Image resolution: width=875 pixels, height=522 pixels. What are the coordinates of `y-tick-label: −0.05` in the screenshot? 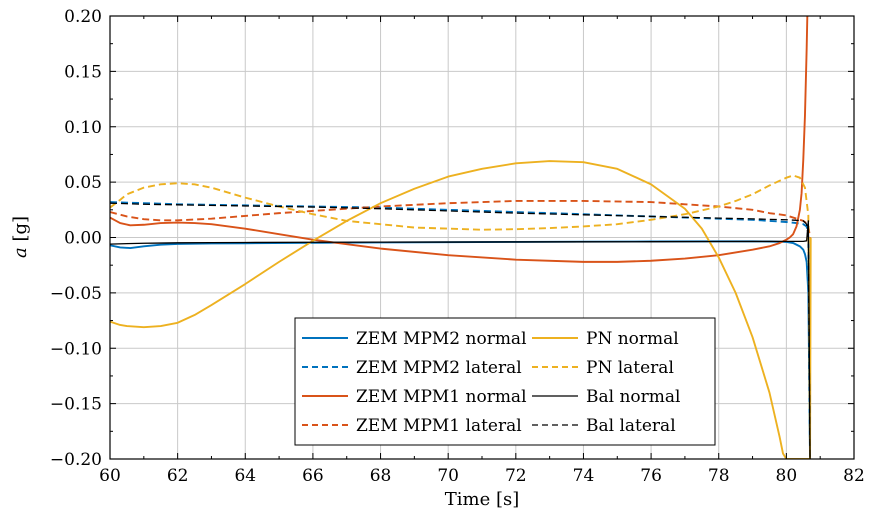 It's located at (76, 294).